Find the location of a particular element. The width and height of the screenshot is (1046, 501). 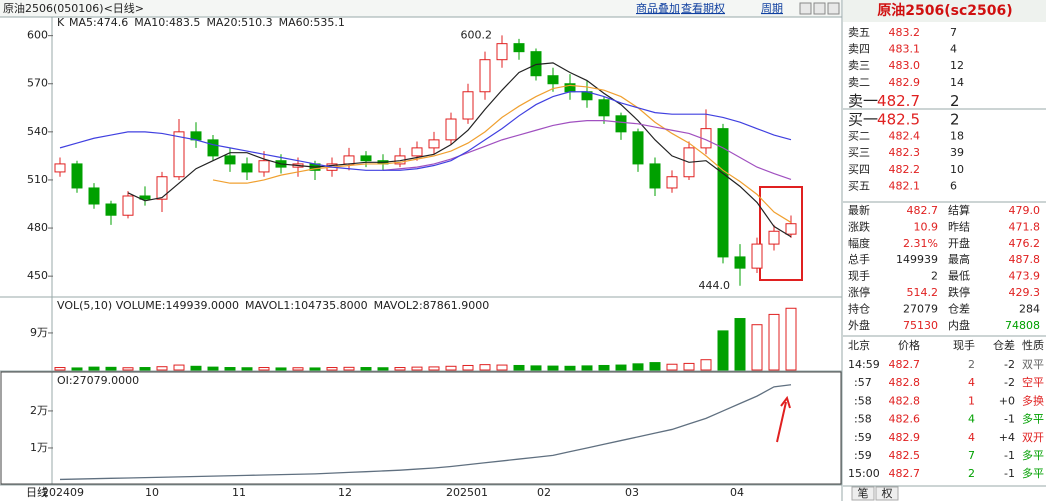

tick-cell: 482.7 is located at coordinates (905, 473).